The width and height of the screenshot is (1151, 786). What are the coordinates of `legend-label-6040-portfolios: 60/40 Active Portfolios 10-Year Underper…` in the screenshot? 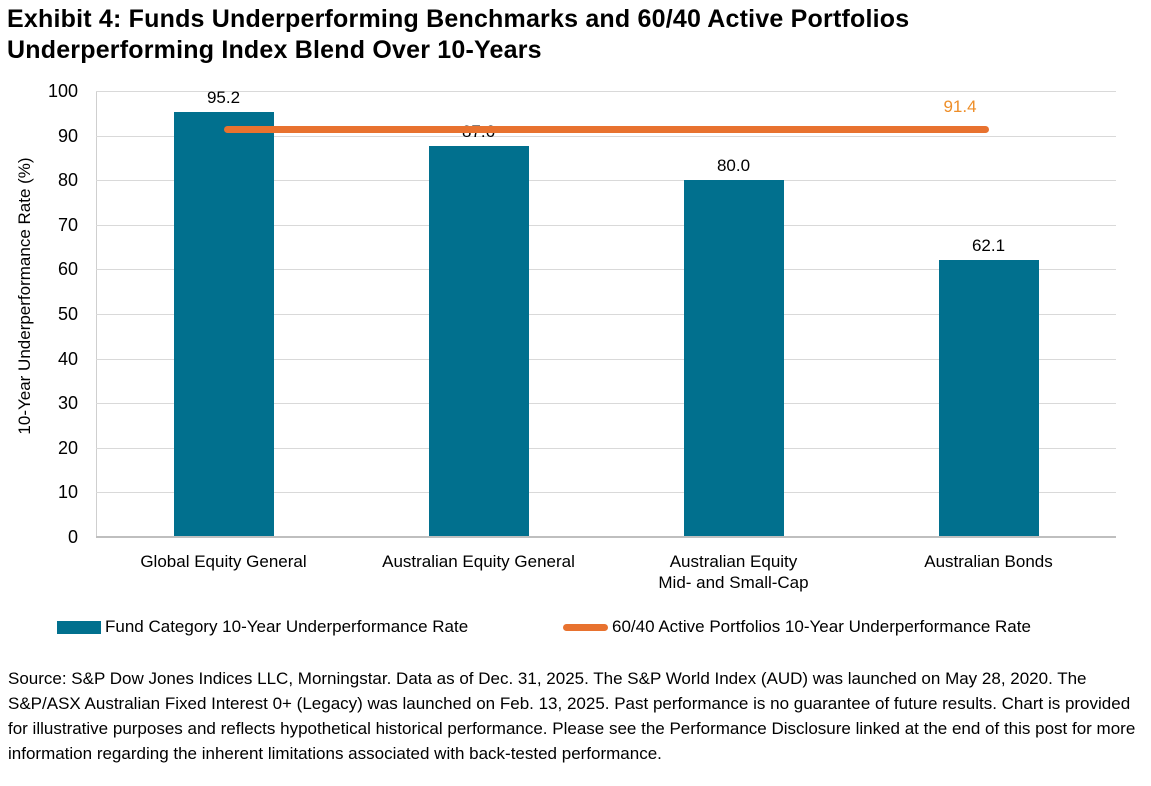 It's located at (821, 626).